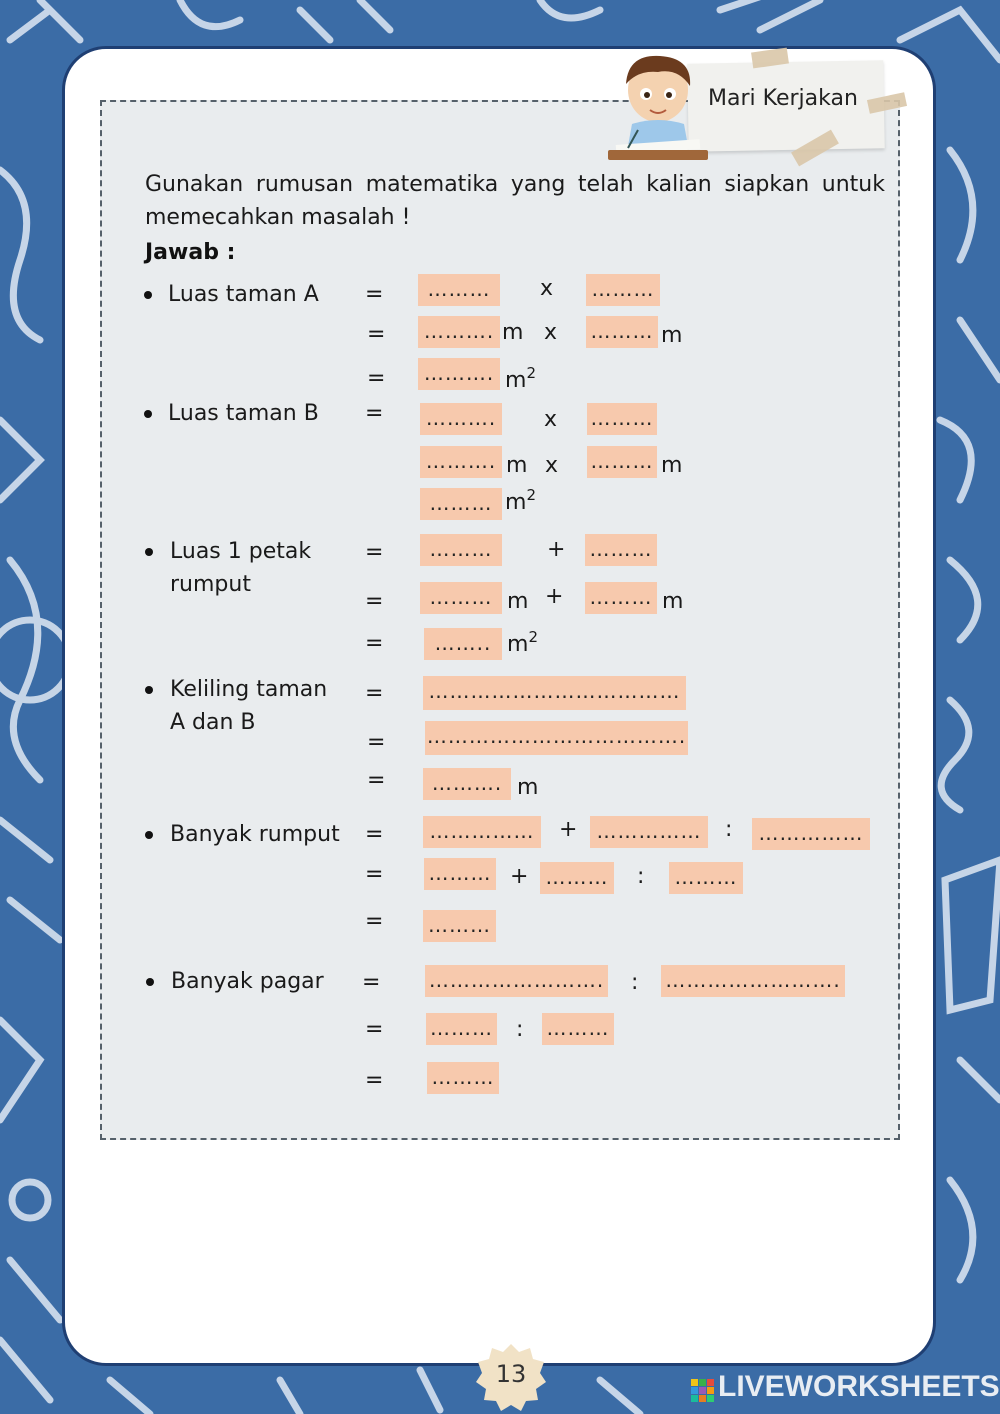 Image resolution: width=1000 pixels, height=1414 pixels. I want to click on item-label-petak: rumput, so click(210, 584).